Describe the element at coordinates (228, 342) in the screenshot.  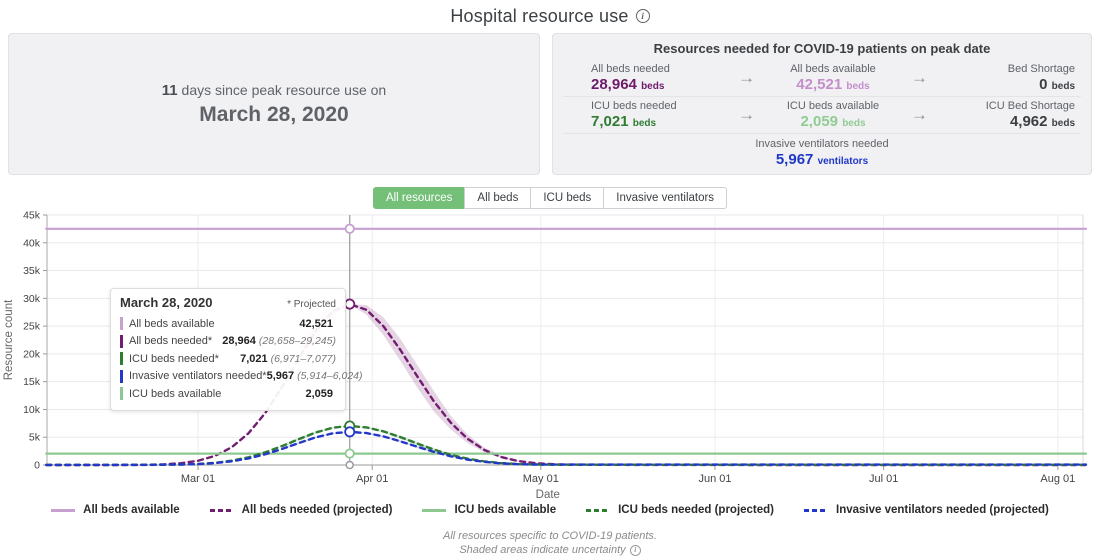
I see `tooltip-row: All beds needed* 28,964 (28,658–29,245)` at that location.